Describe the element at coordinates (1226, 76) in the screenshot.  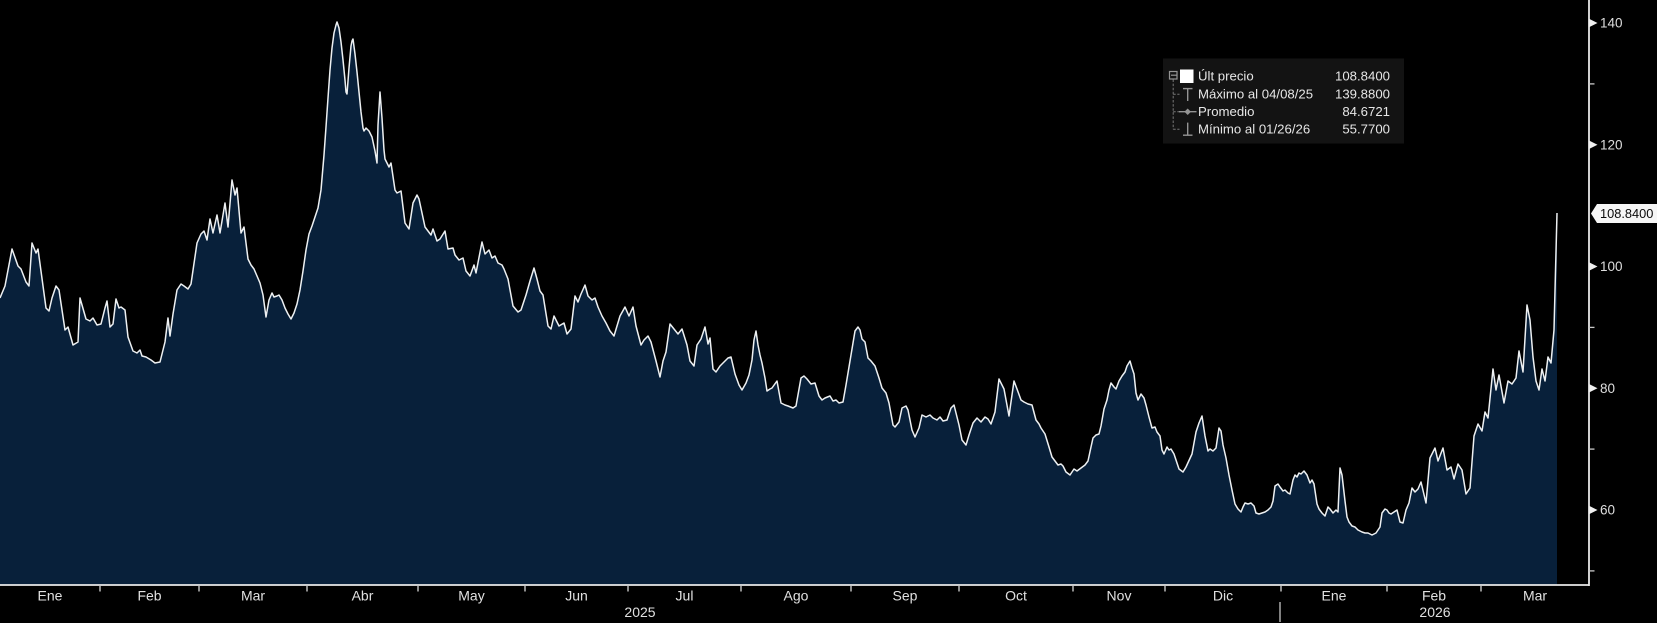
I see `svg-text: Últ precio` at that location.